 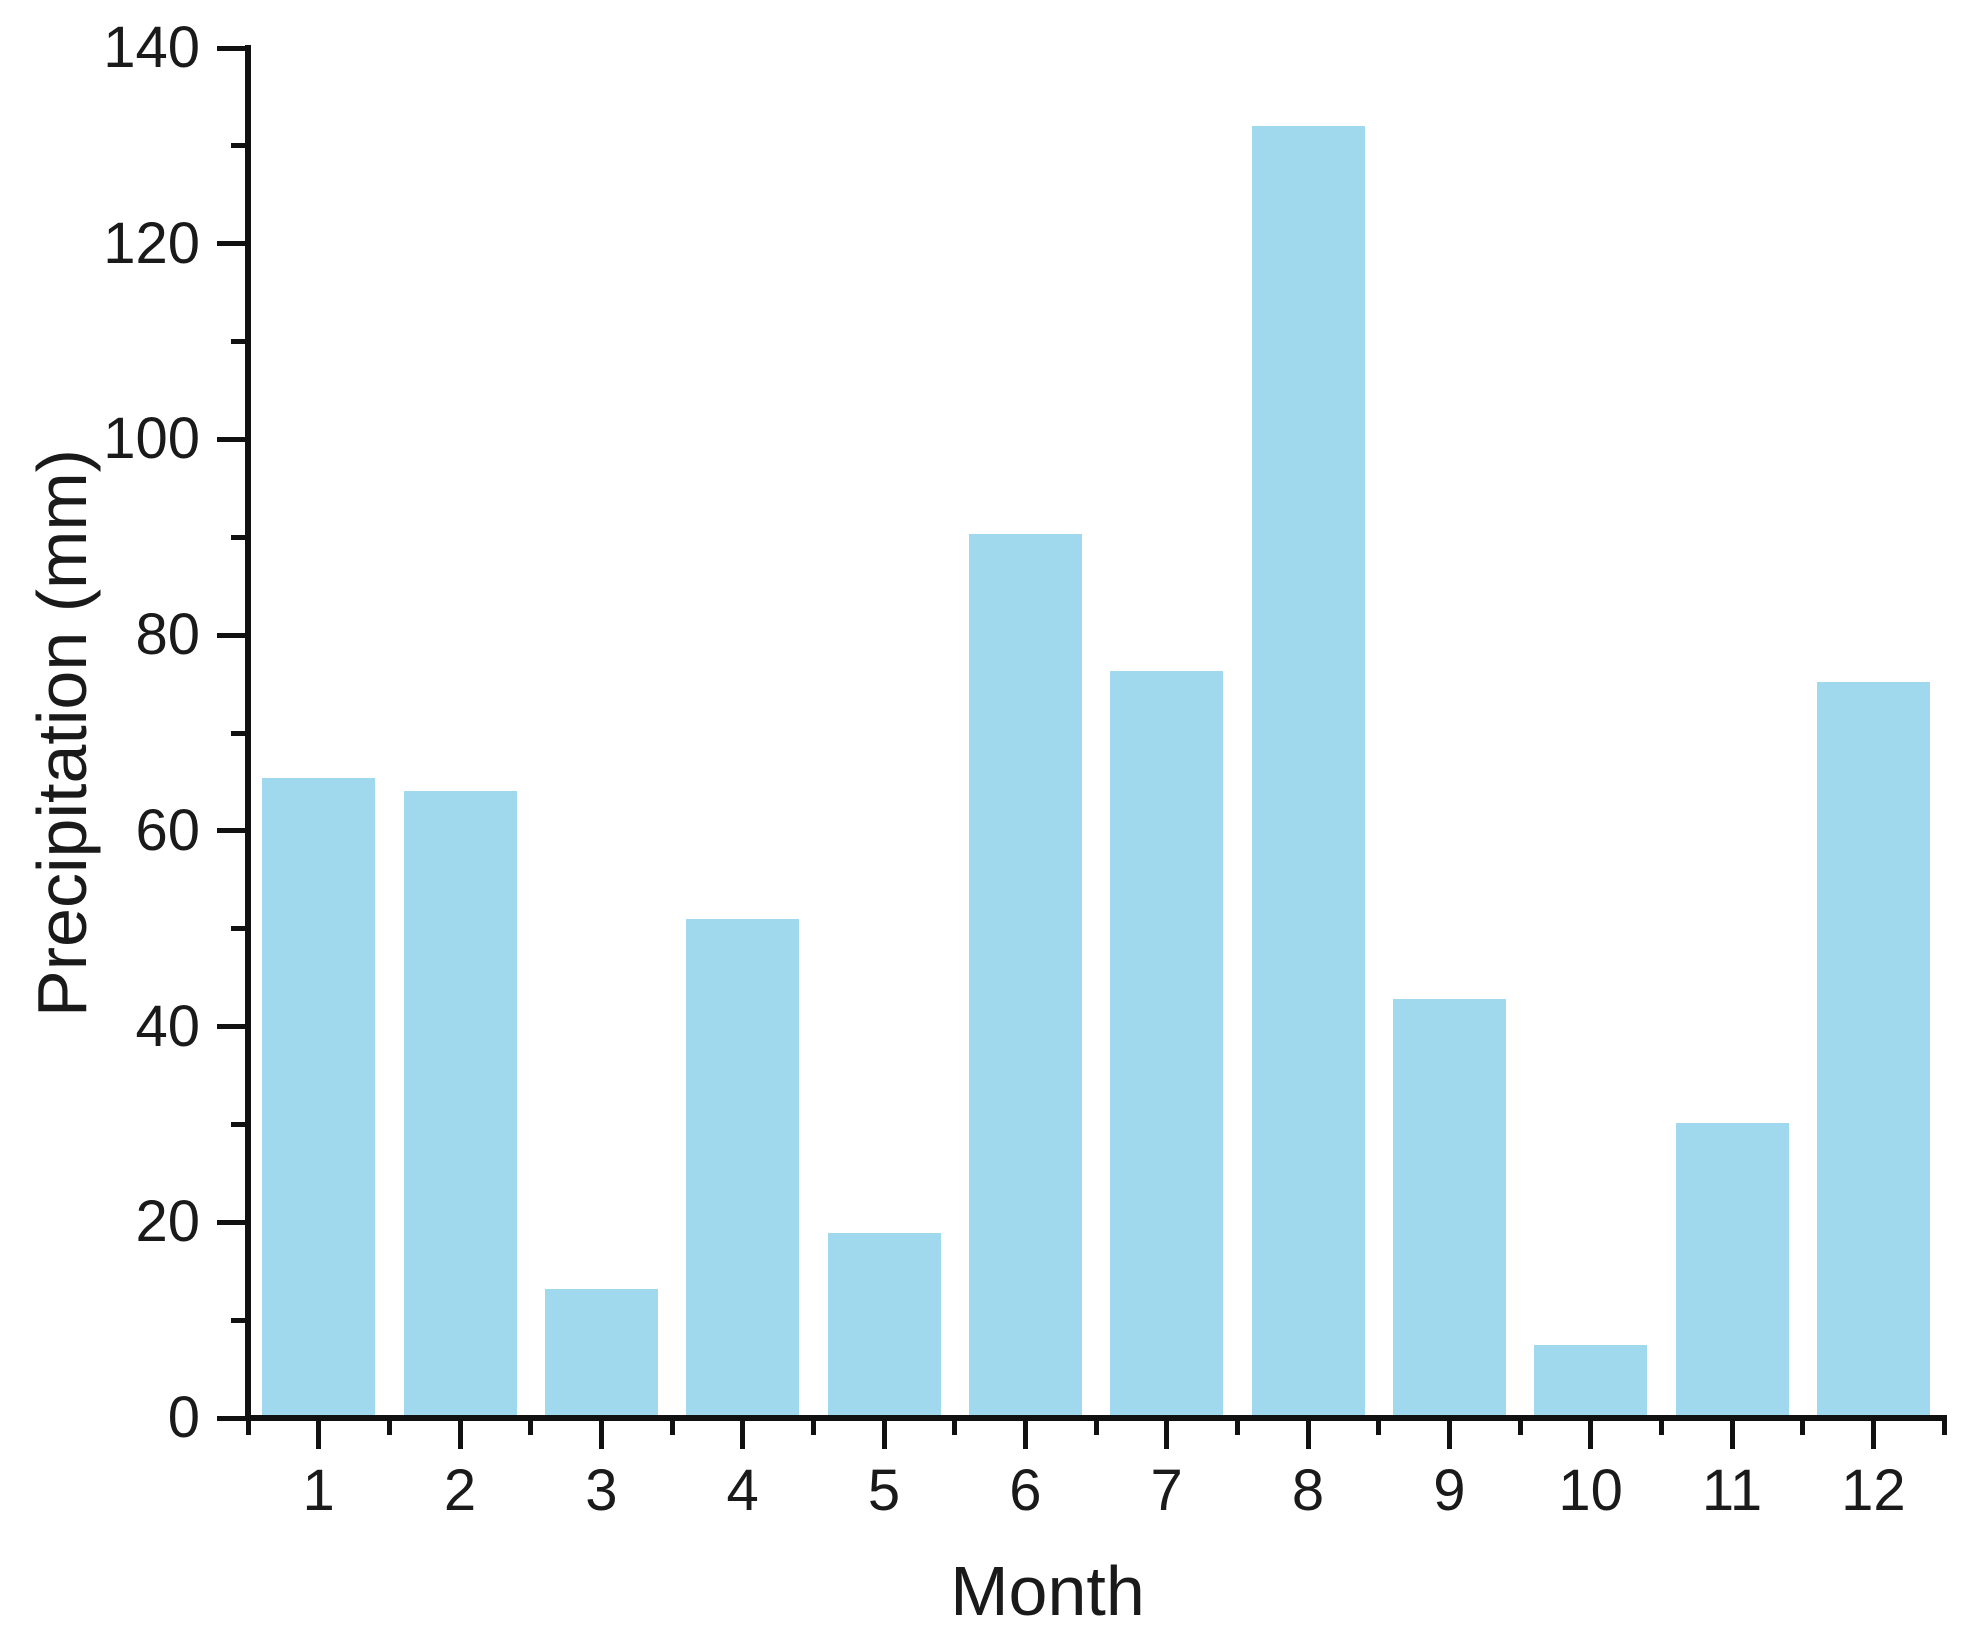 I want to click on x-tick-label: 2, so click(x=460, y=1490).